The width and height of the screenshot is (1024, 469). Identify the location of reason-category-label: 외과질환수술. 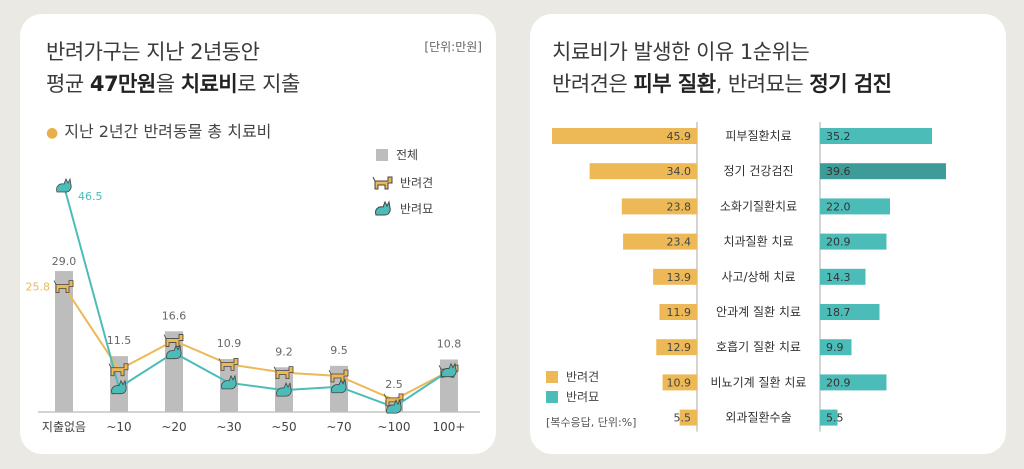
(758, 418).